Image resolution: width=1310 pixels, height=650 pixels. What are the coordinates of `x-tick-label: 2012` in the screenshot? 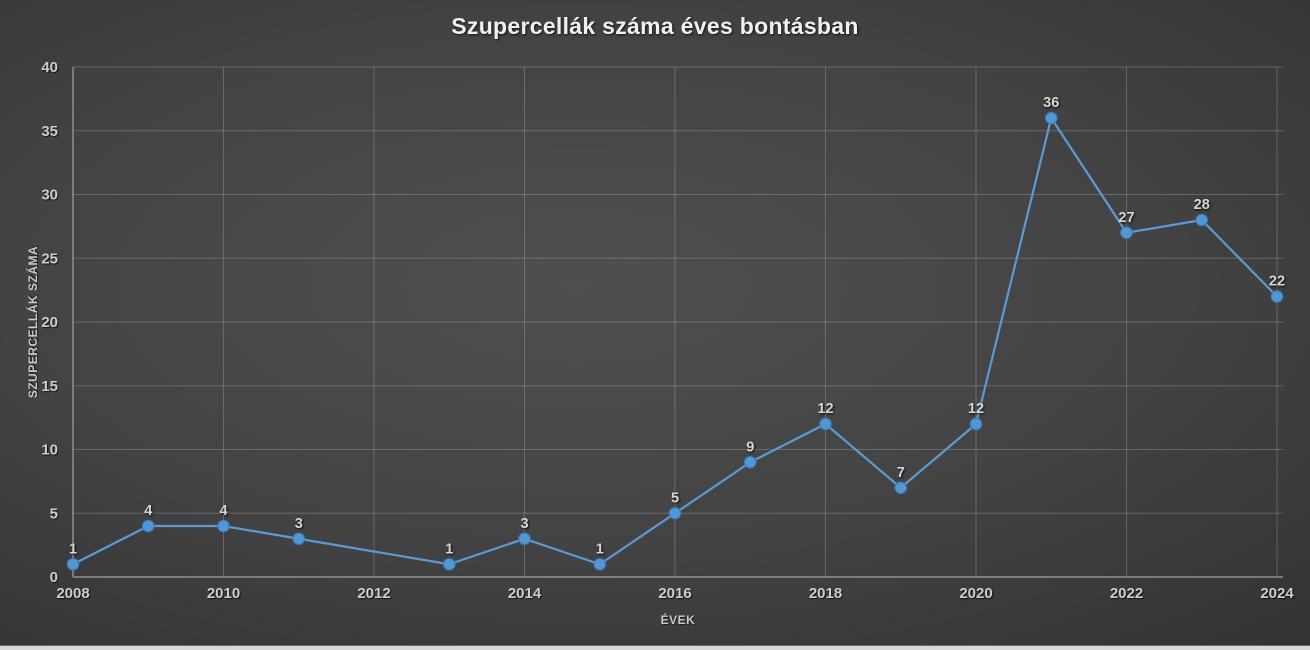 It's located at (373, 593).